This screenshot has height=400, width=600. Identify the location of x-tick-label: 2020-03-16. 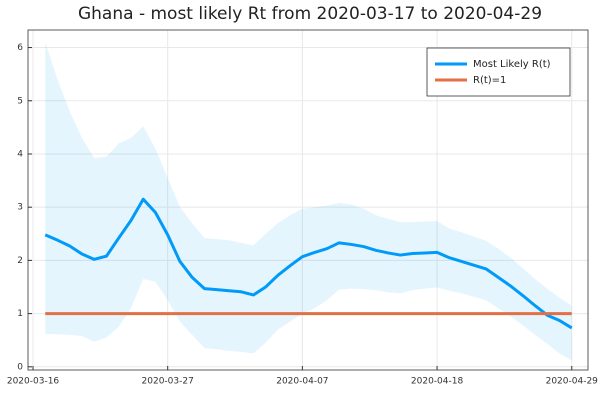
(33, 382).